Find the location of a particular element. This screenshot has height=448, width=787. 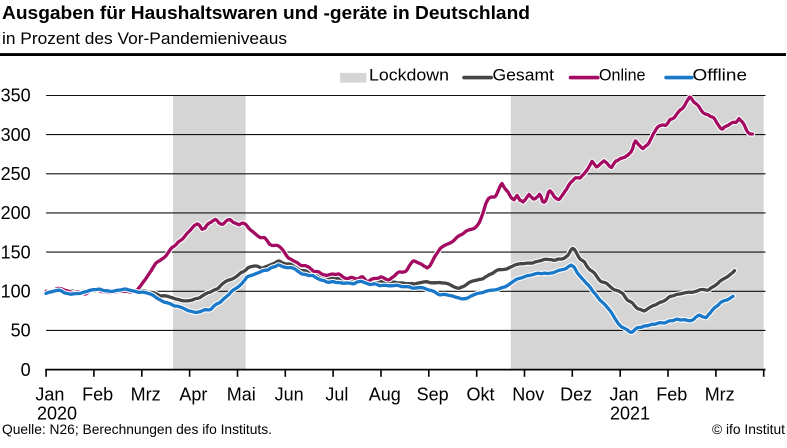

svg-text: 2020 is located at coordinates (57, 414).